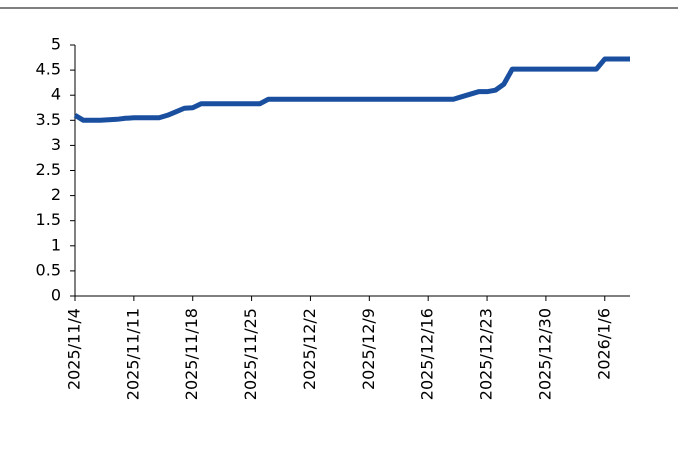  What do you see at coordinates (191, 354) in the screenshot?
I see `x-tick-label: 2025/11/18` at bounding box center [191, 354].